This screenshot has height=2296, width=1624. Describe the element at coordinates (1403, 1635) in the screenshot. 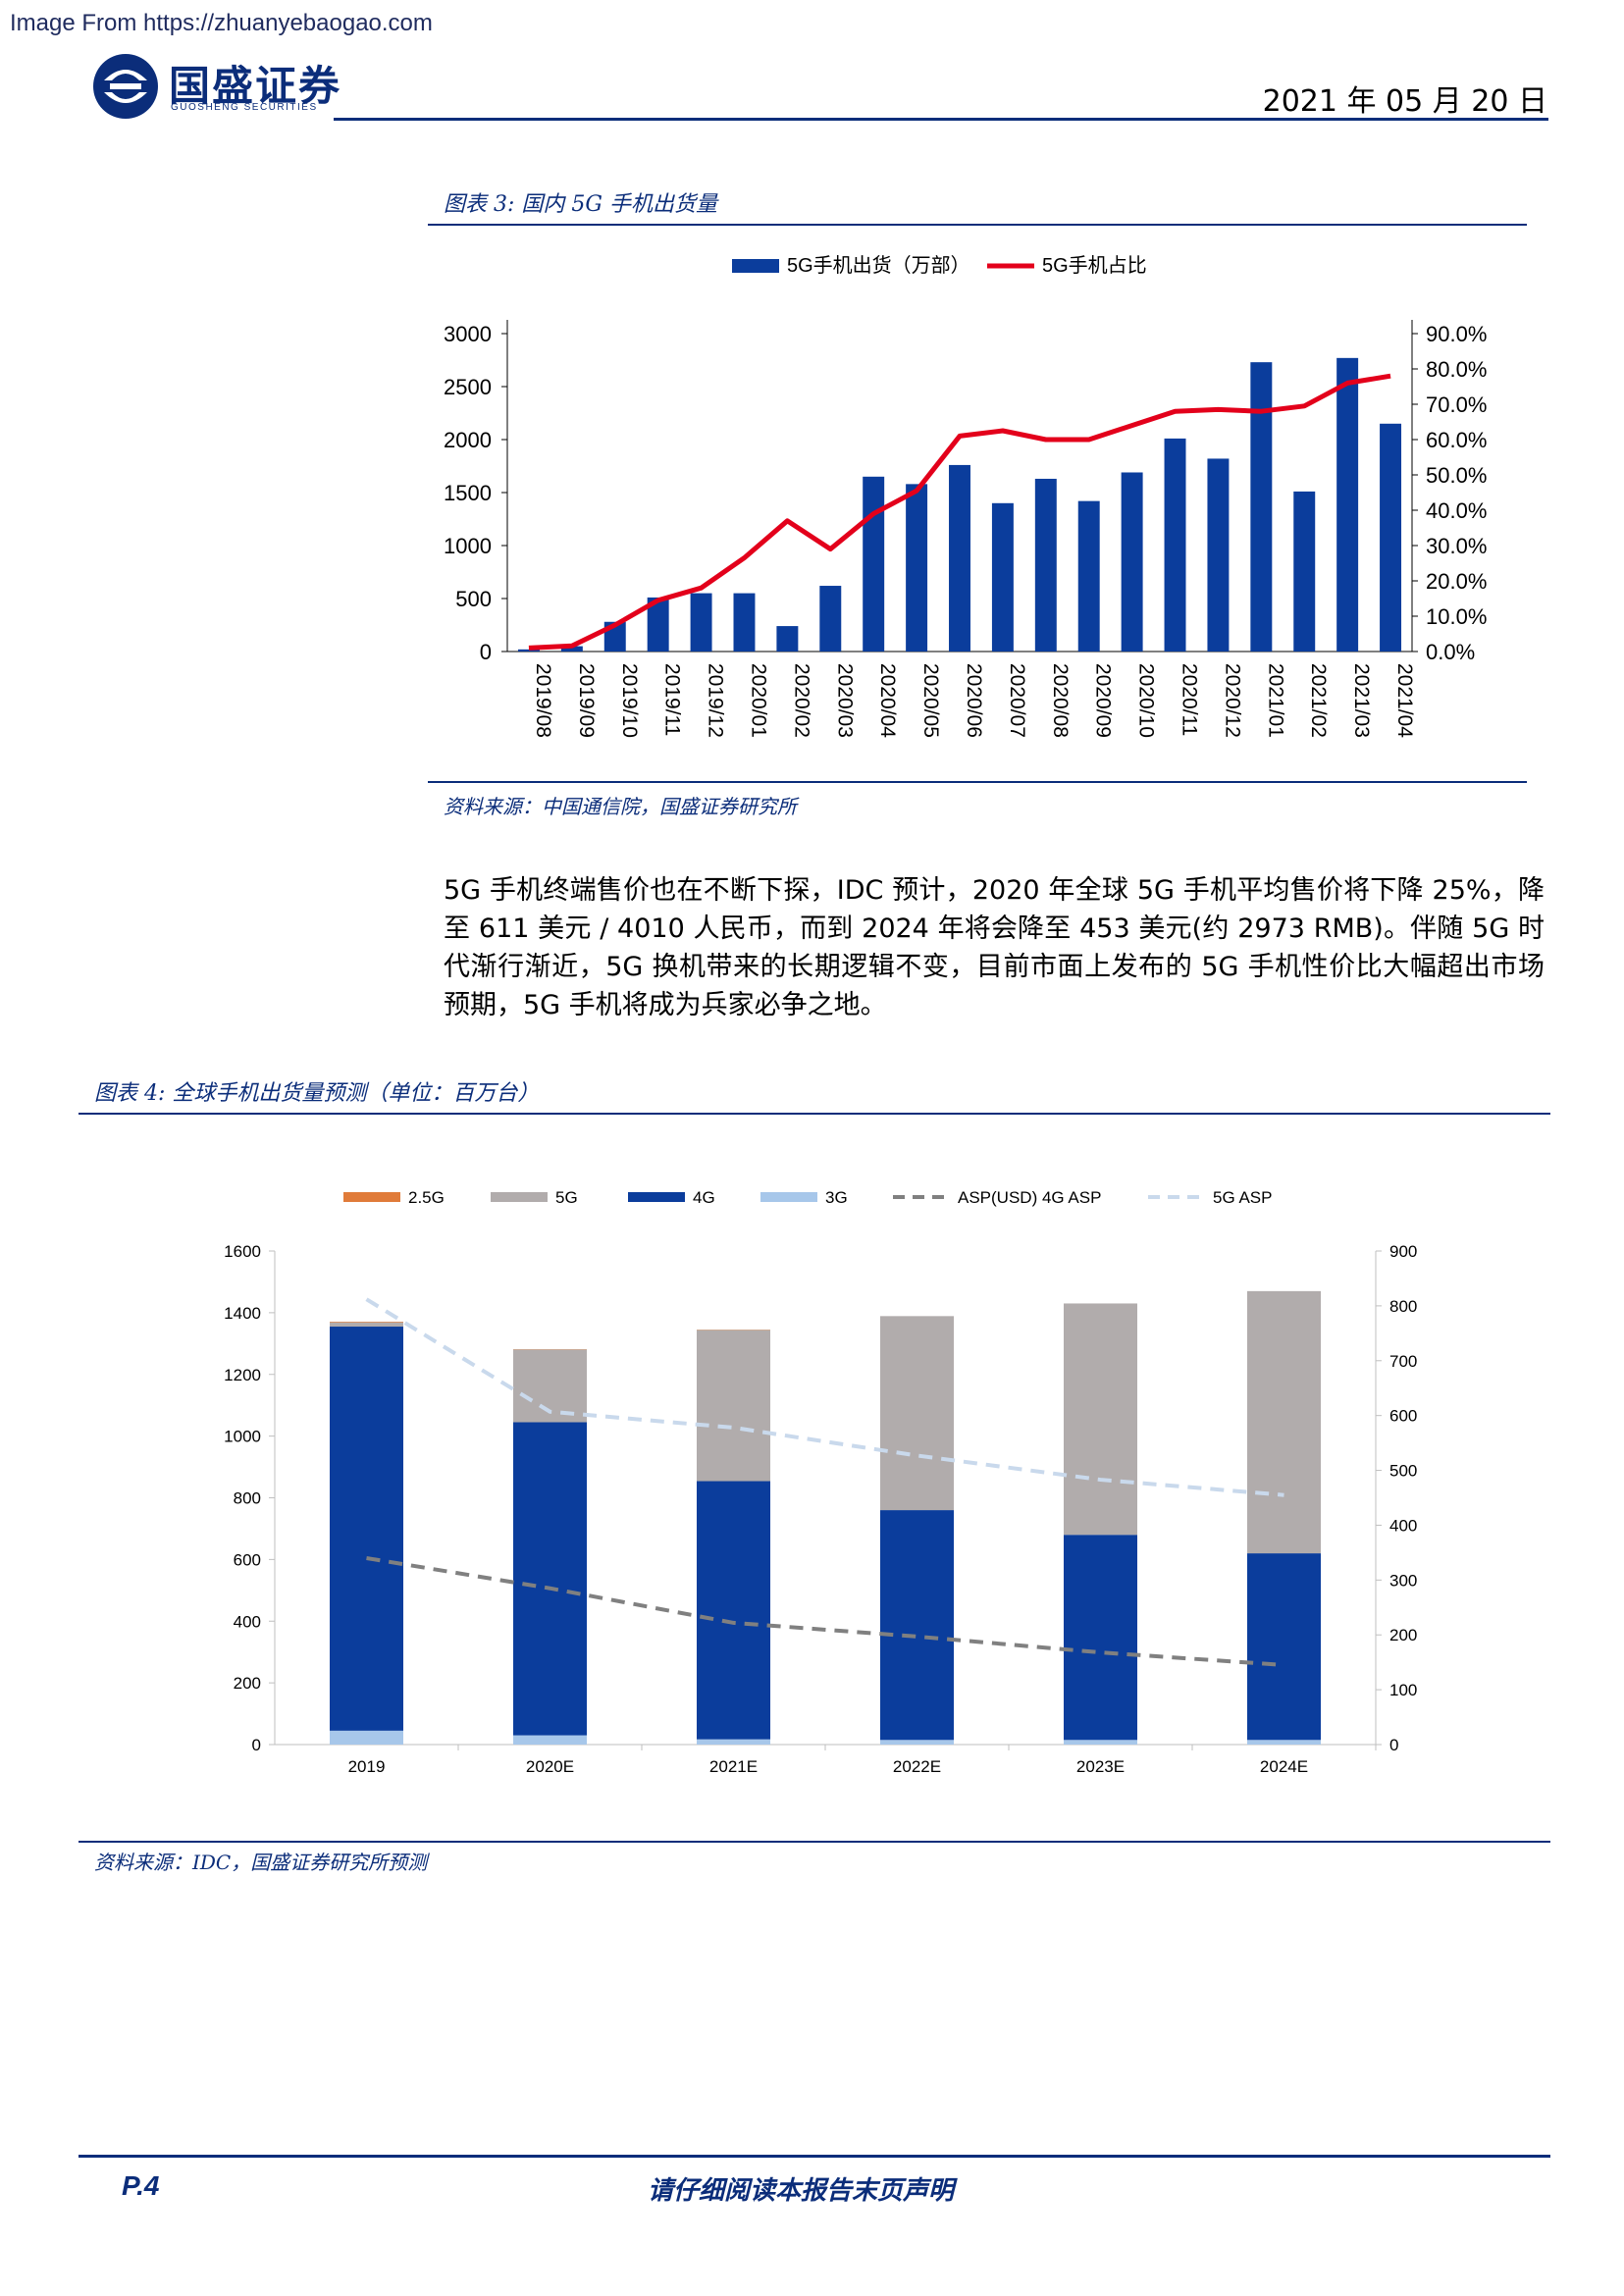

I see `right-tick-label: 200` at that location.